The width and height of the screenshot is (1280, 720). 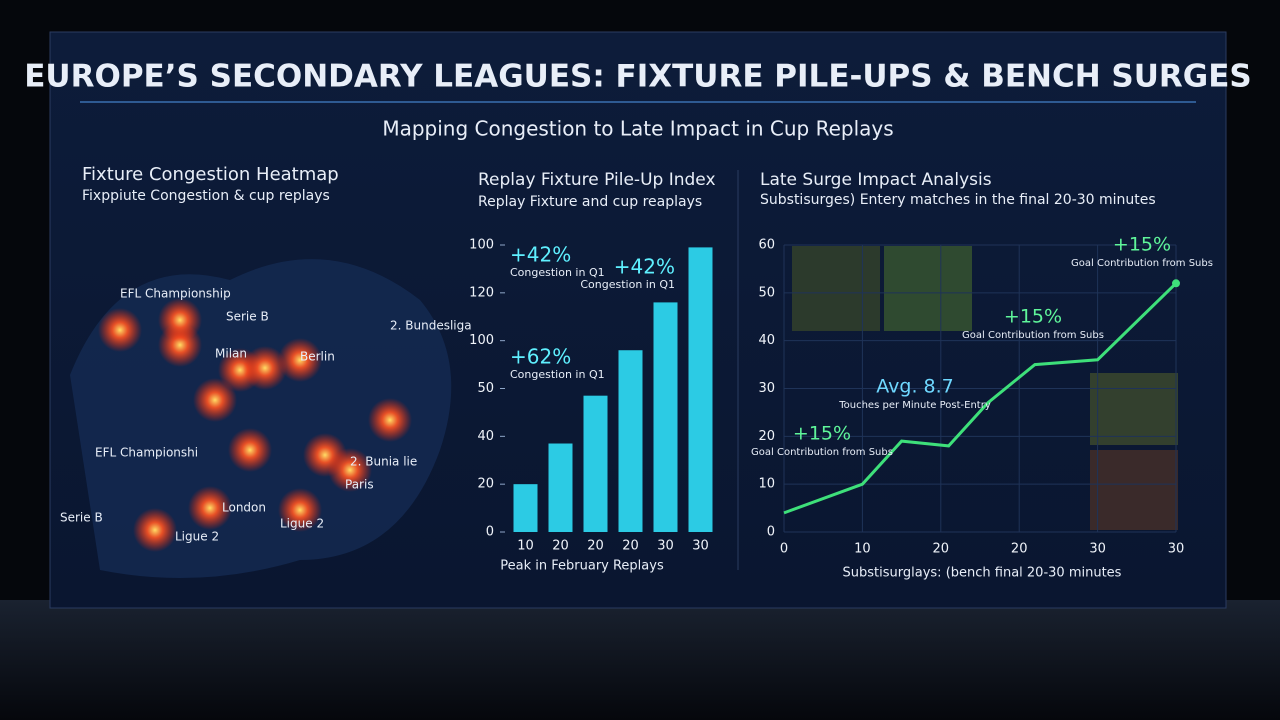 I want to click on chart-title: Replay Fixture Pile-Up Index, so click(x=597, y=180).